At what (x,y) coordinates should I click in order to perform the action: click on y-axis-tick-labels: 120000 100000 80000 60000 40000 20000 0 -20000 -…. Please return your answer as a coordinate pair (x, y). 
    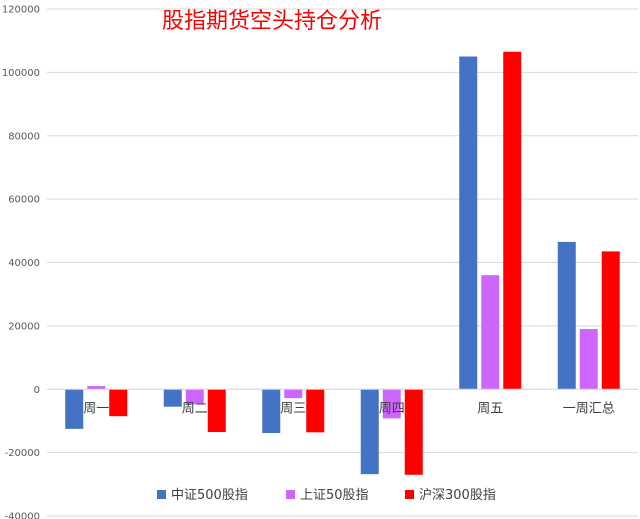
    Looking at the image, I should click on (21, 262).